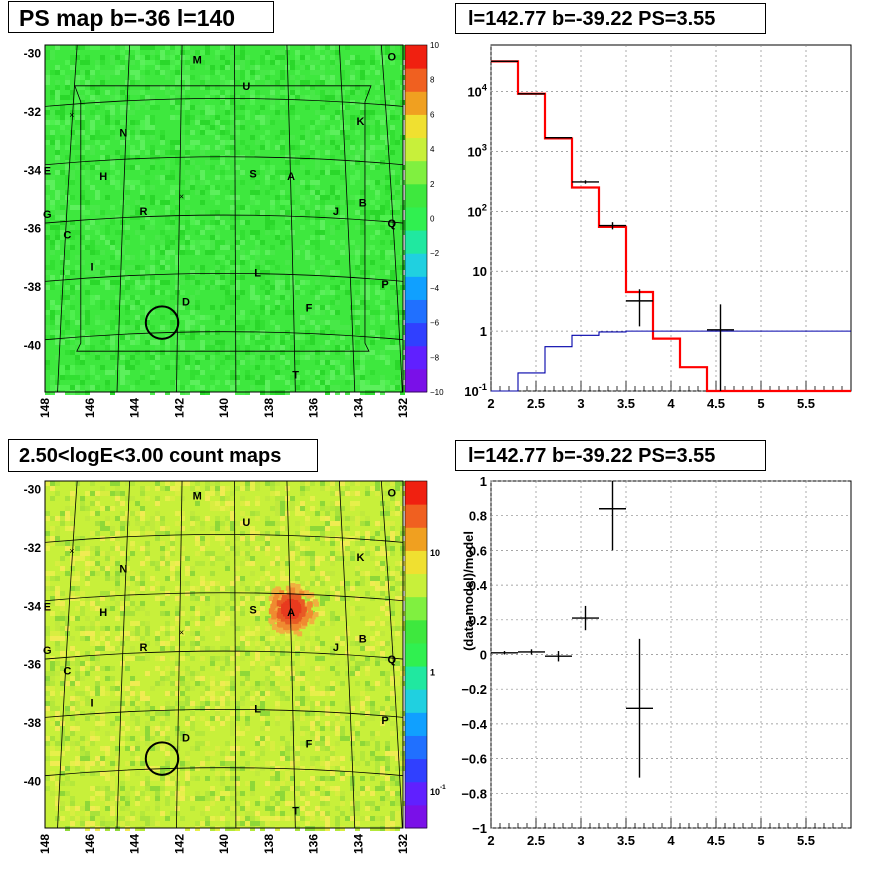 This screenshot has width=896, height=872. I want to click on colorbar-tick-label: −8, so click(435, 357).